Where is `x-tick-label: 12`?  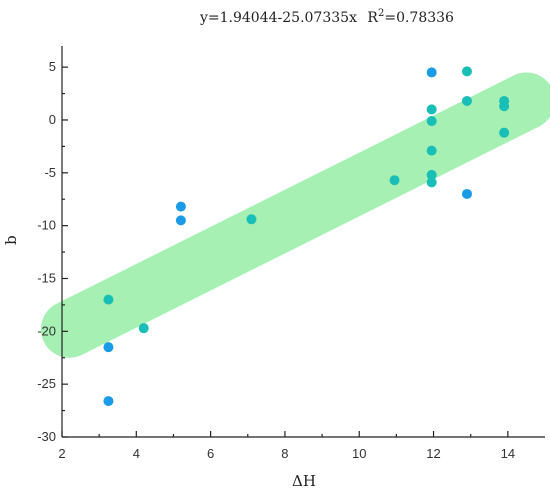
x-tick-label: 12 is located at coordinates (433, 453).